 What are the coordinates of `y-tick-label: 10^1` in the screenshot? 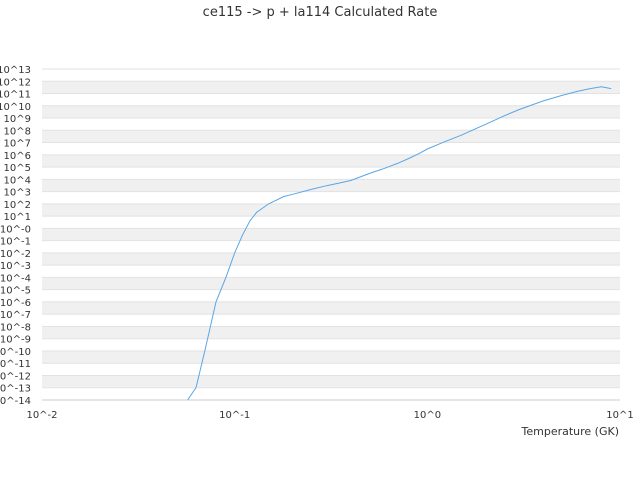 It's located at (17, 217).